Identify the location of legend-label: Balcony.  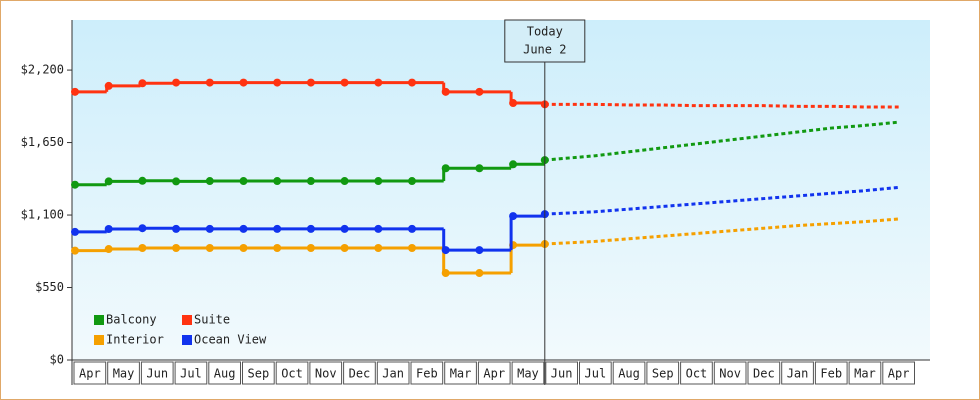
(131, 320).